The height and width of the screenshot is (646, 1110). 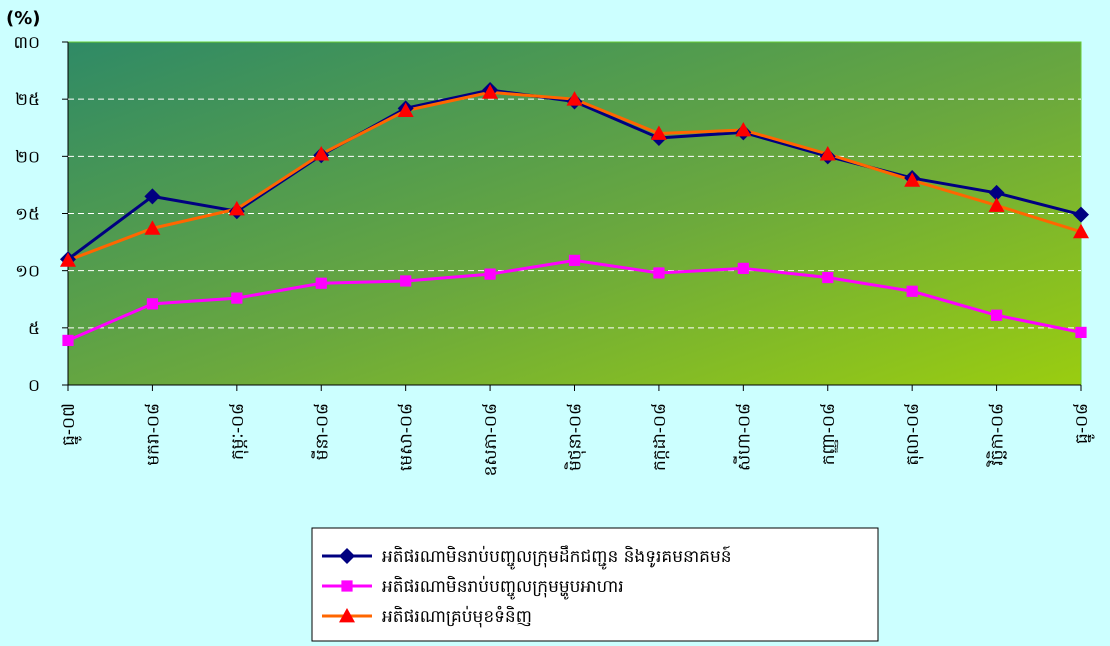 I want to click on x-tick-label: មិថុនា-០៨, so click(x=575, y=437).